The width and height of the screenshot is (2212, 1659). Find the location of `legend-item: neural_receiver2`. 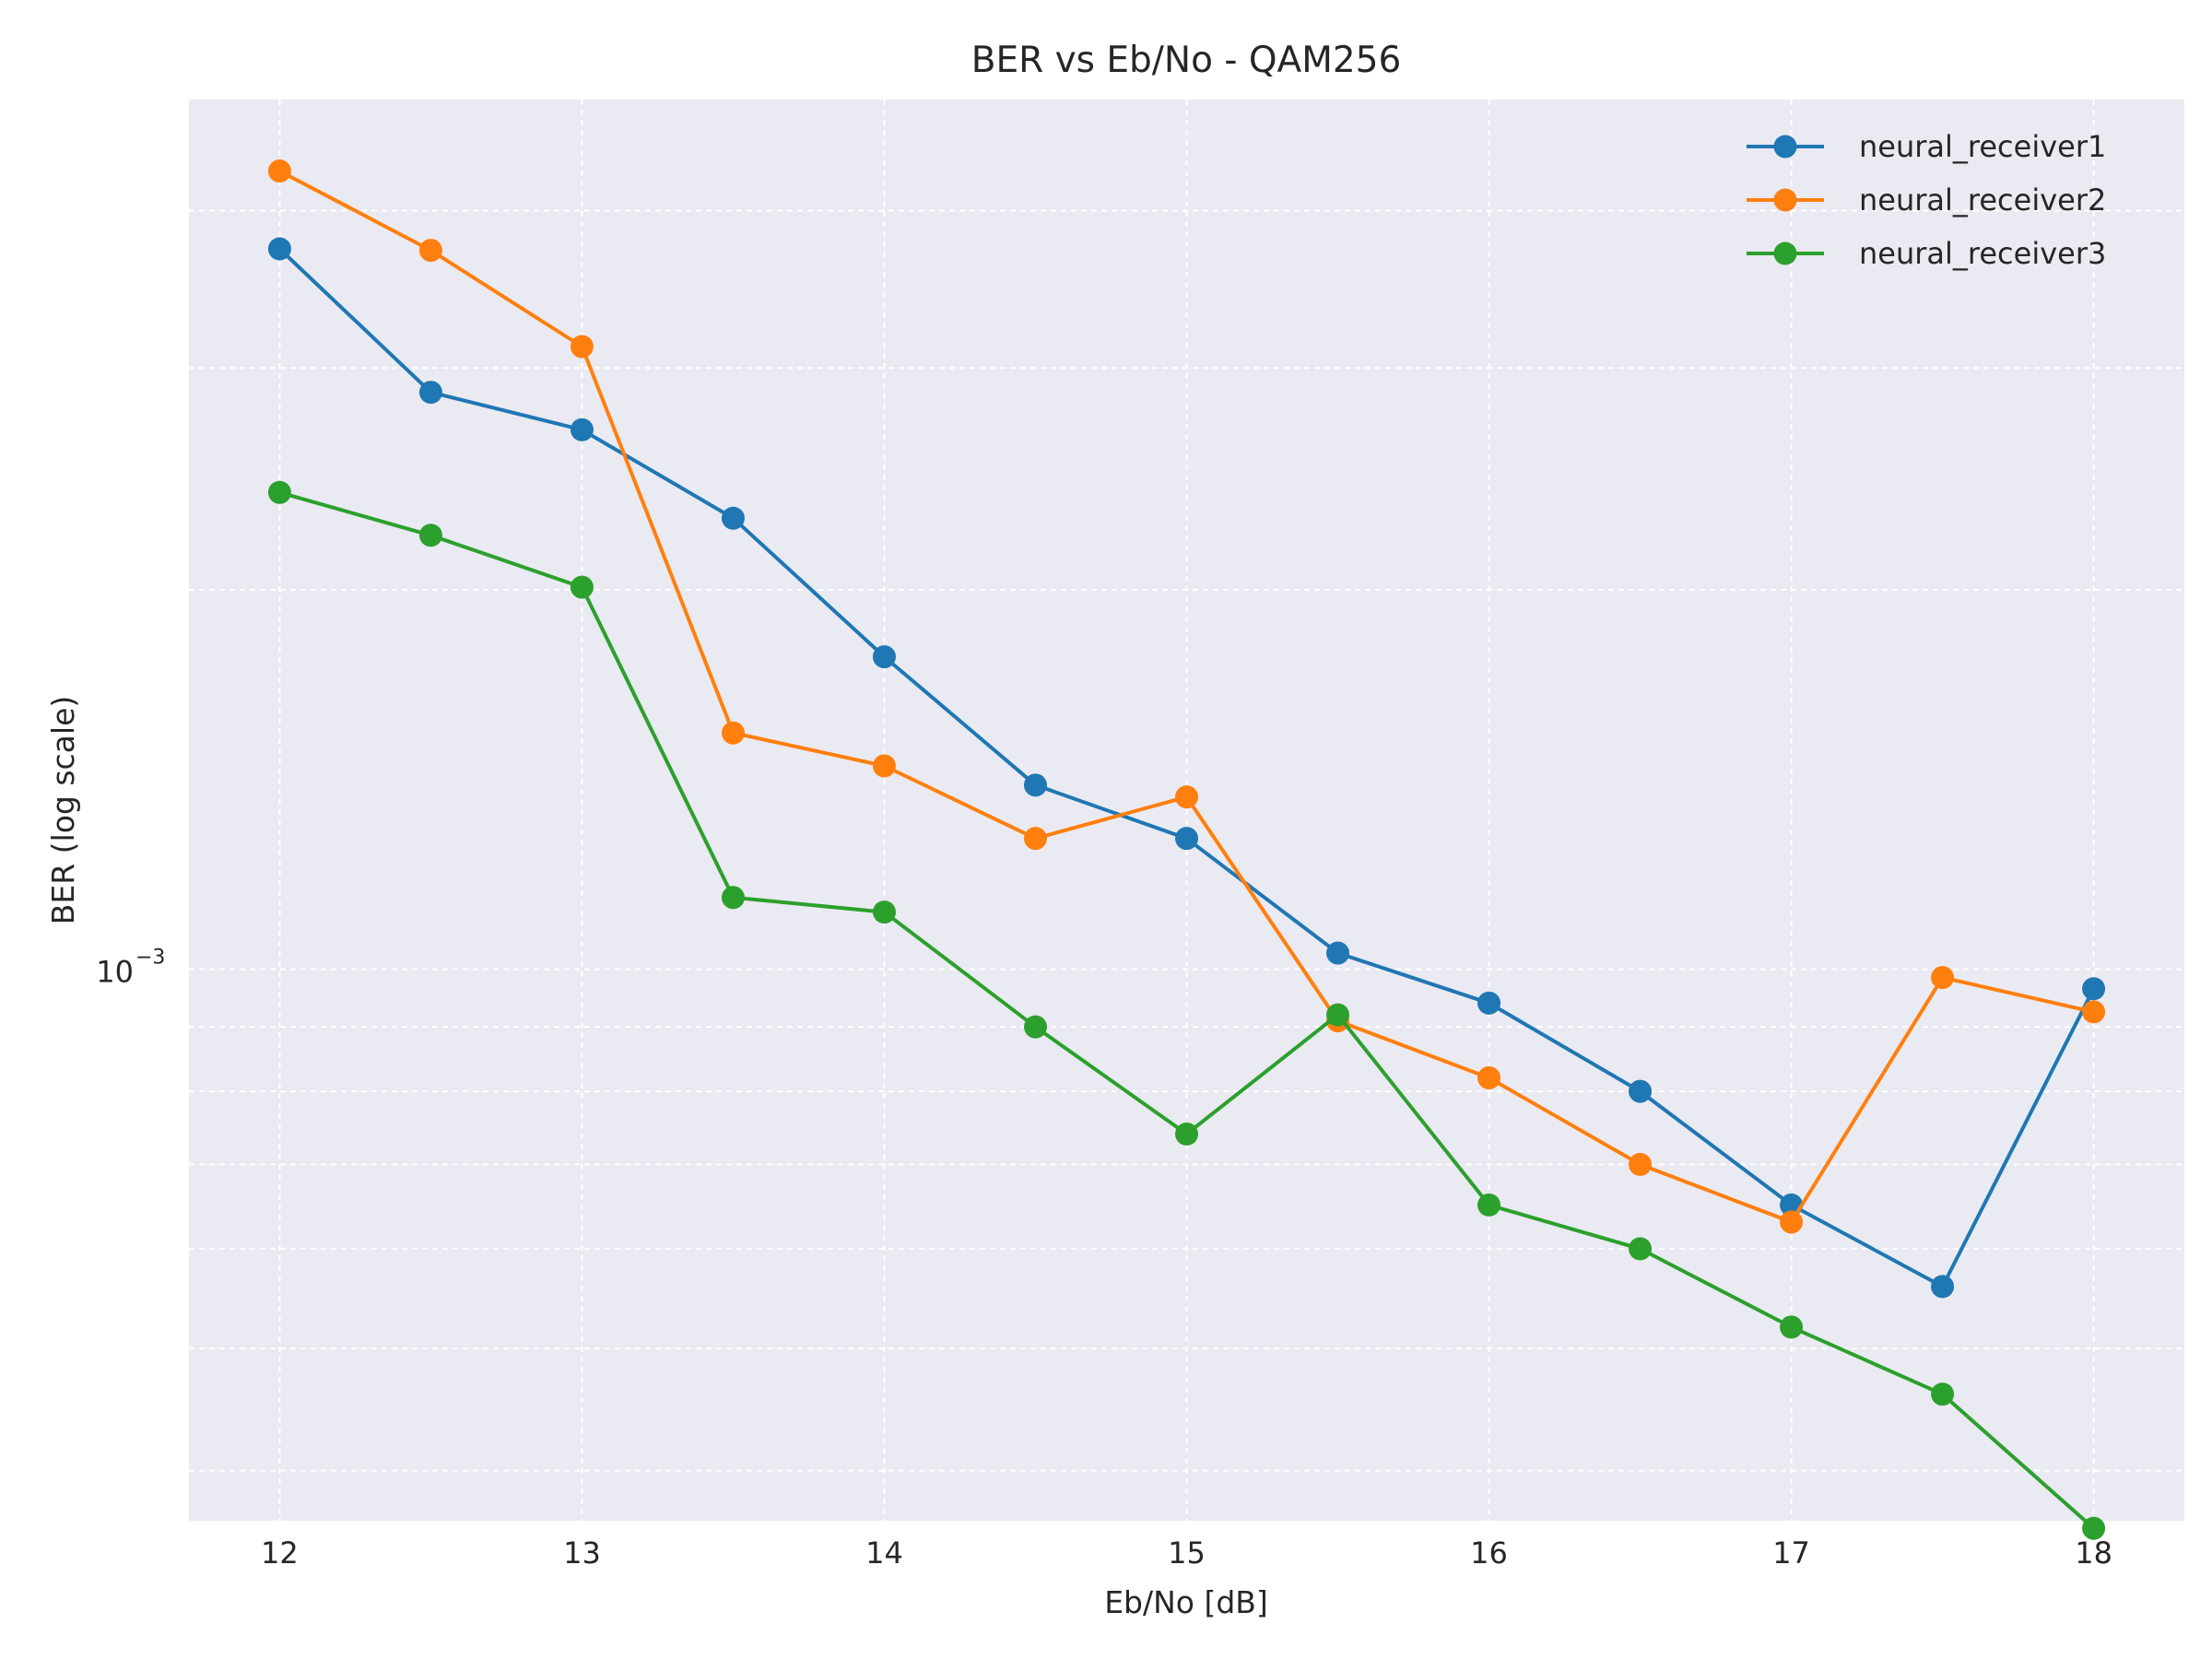

legend-item: neural_receiver2 is located at coordinates (1926, 200).